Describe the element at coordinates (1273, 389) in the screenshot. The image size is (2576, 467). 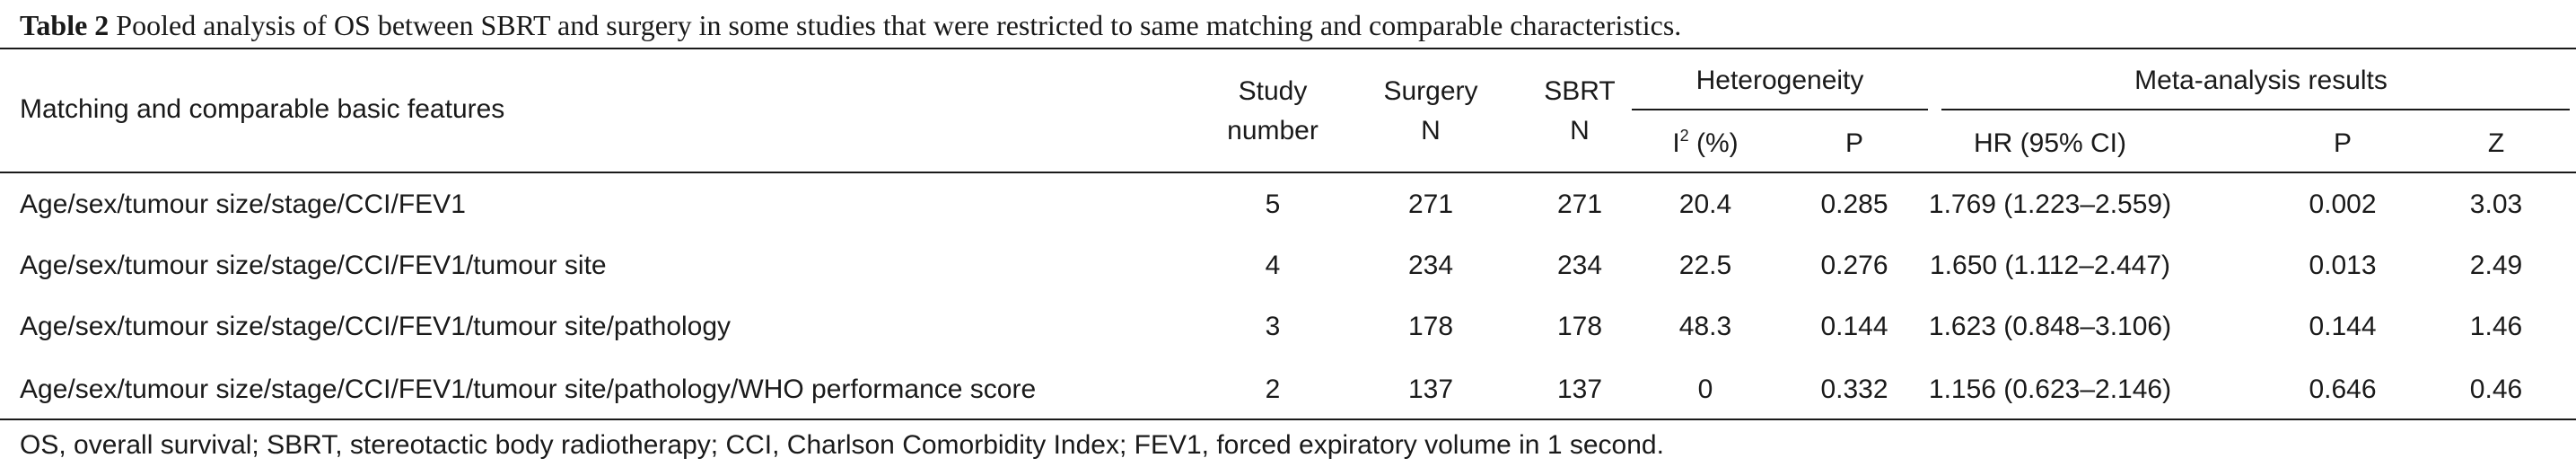
I see `row4-study: 2` at that location.